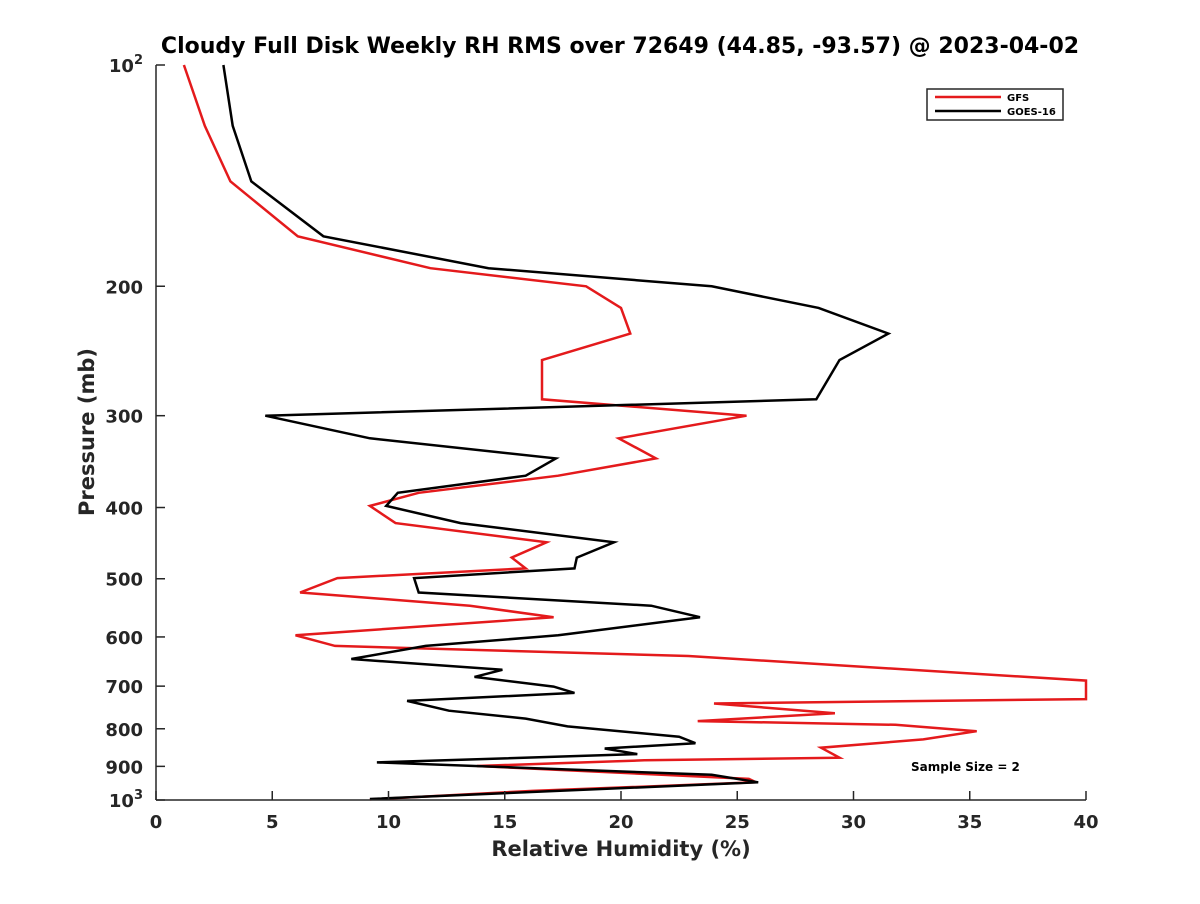  I want to click on sample-size-annotation: Sample Size = 2, so click(965, 767).